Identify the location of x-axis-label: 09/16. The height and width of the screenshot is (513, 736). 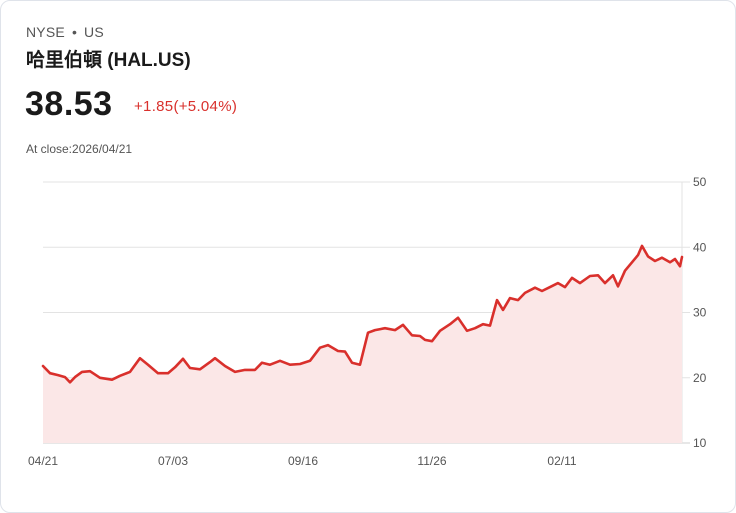
(303, 461).